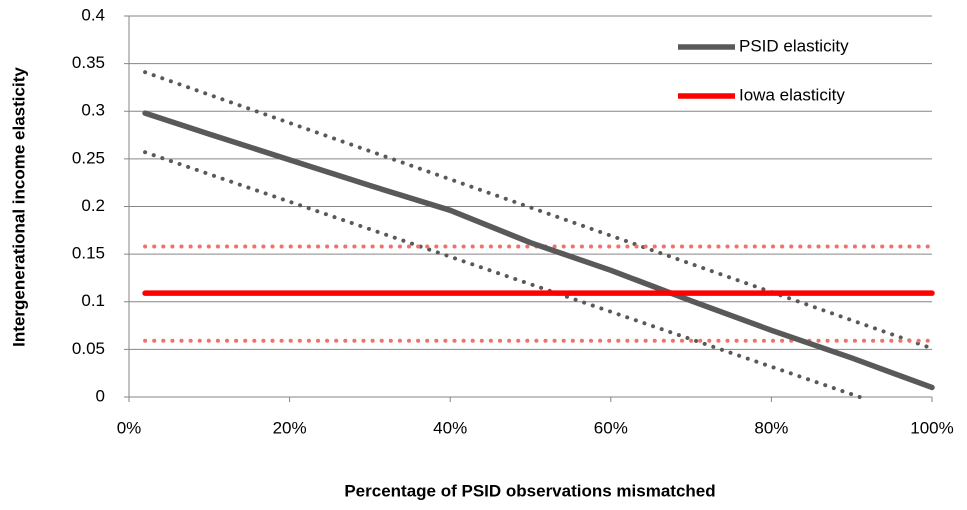 The width and height of the screenshot is (967, 510). I want to click on x-tick-label: 20%, so click(290, 427).